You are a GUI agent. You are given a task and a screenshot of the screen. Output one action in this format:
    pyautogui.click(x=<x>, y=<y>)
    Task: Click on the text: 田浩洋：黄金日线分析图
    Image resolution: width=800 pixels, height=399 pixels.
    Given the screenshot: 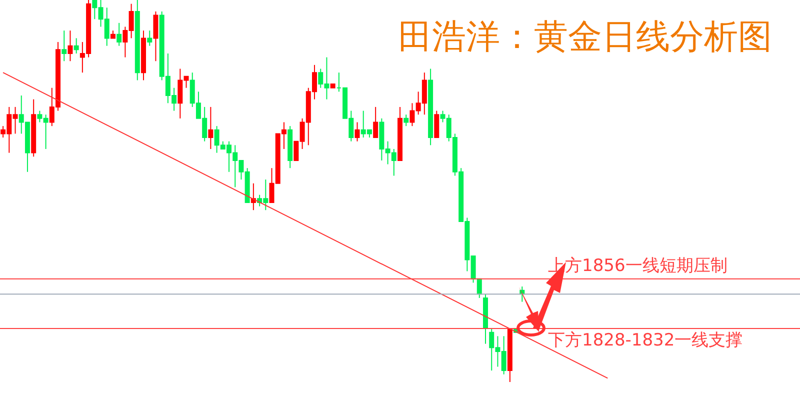 What is the action you would take?
    pyautogui.click(x=585, y=37)
    